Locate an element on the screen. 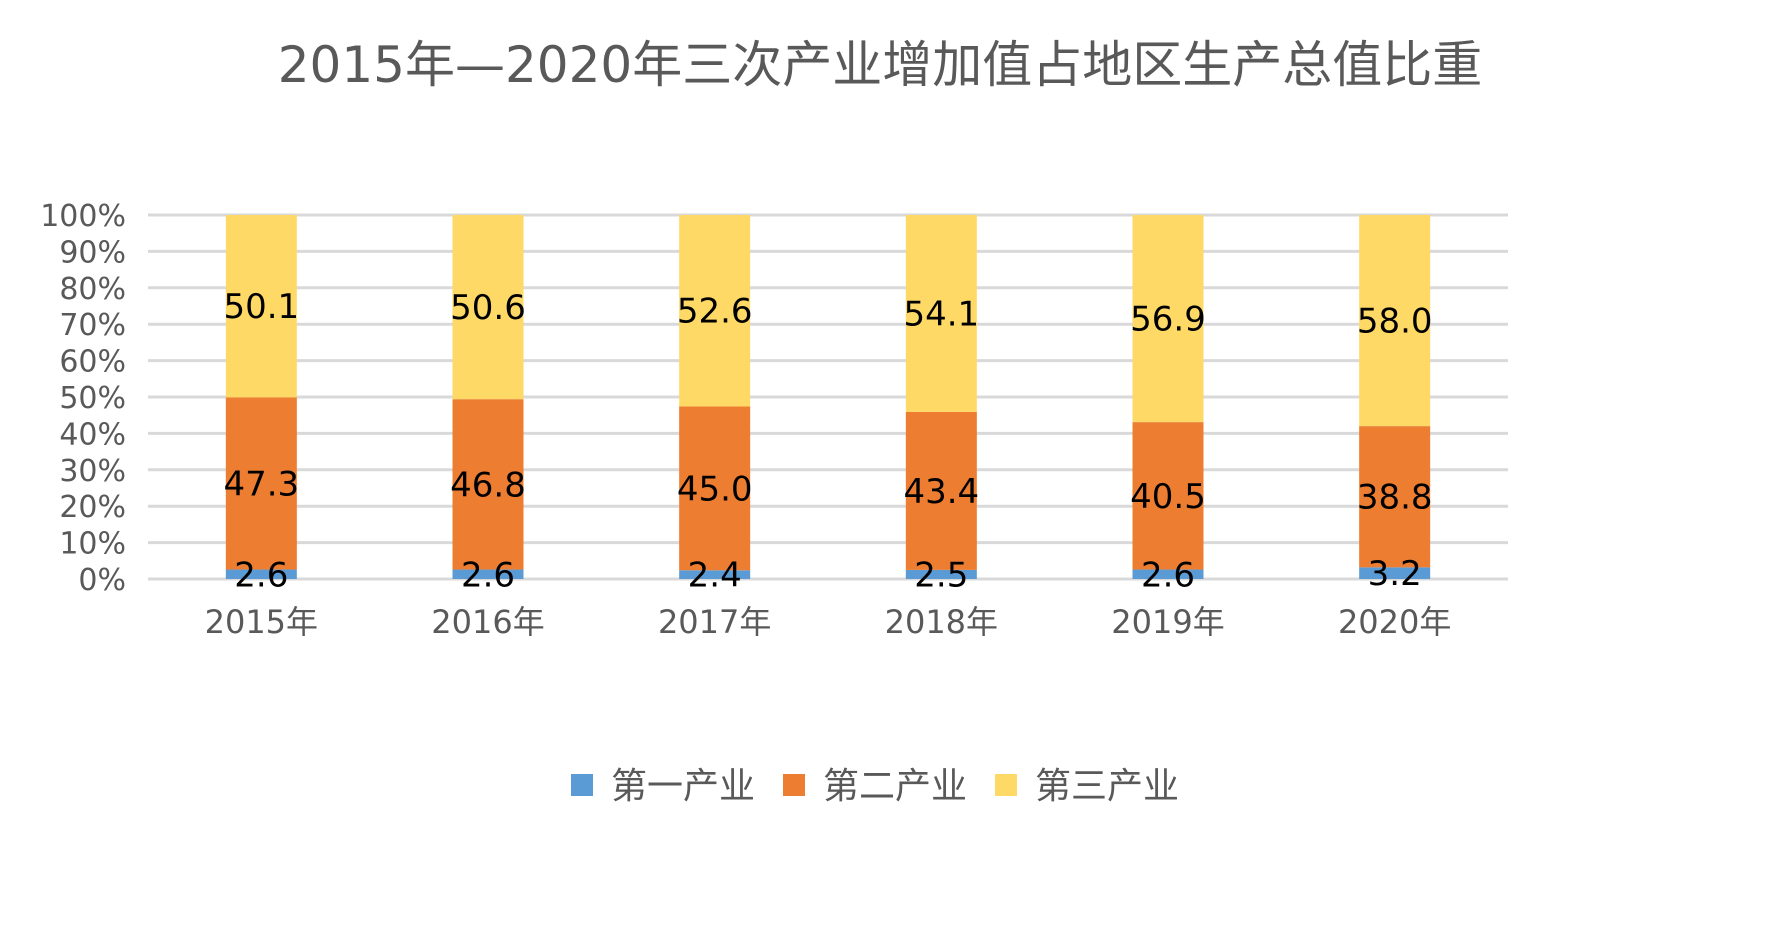  x-axis-categories: 2015年 2016年 2017年 2018年 2019年 2020年 is located at coordinates (828, 622).